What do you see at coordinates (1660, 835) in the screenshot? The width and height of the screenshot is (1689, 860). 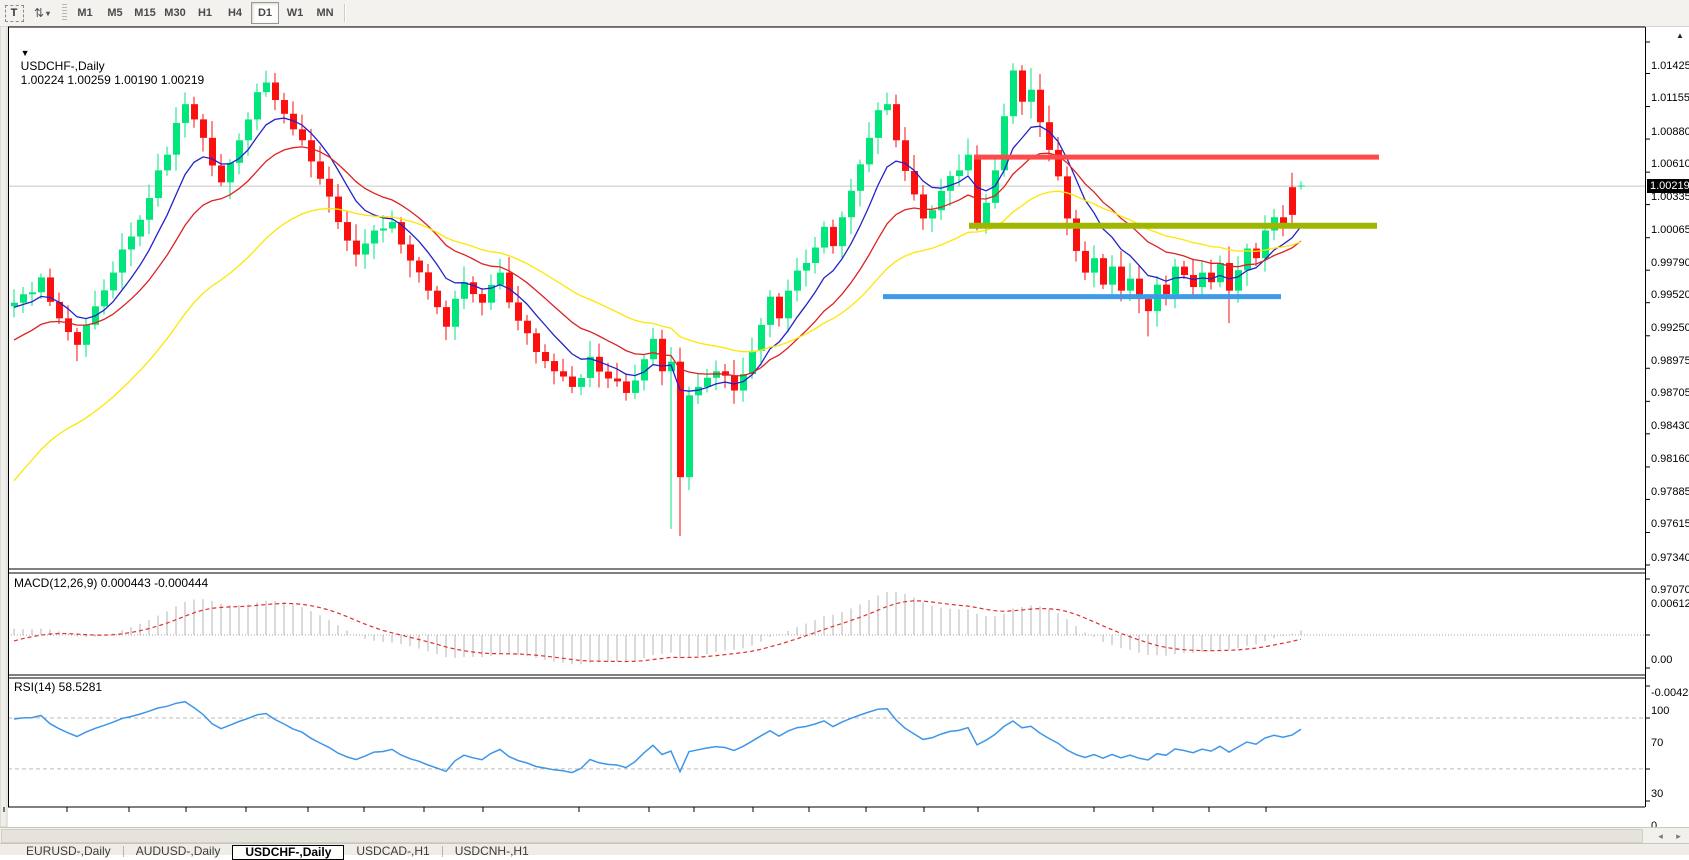 I see `scroll-left-button: ◂` at bounding box center [1660, 835].